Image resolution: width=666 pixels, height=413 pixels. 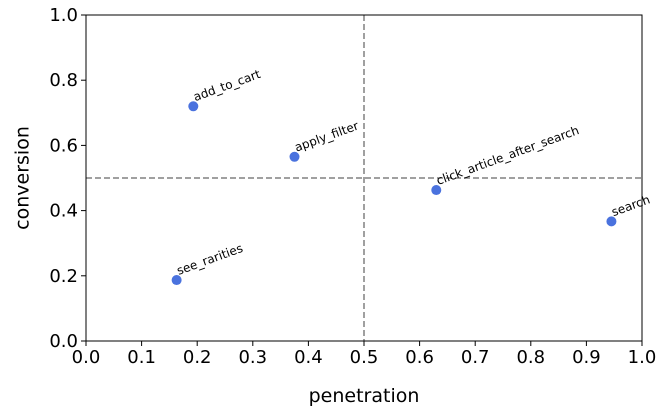 I want to click on x-tick-label: 0.0, so click(x=86, y=357).